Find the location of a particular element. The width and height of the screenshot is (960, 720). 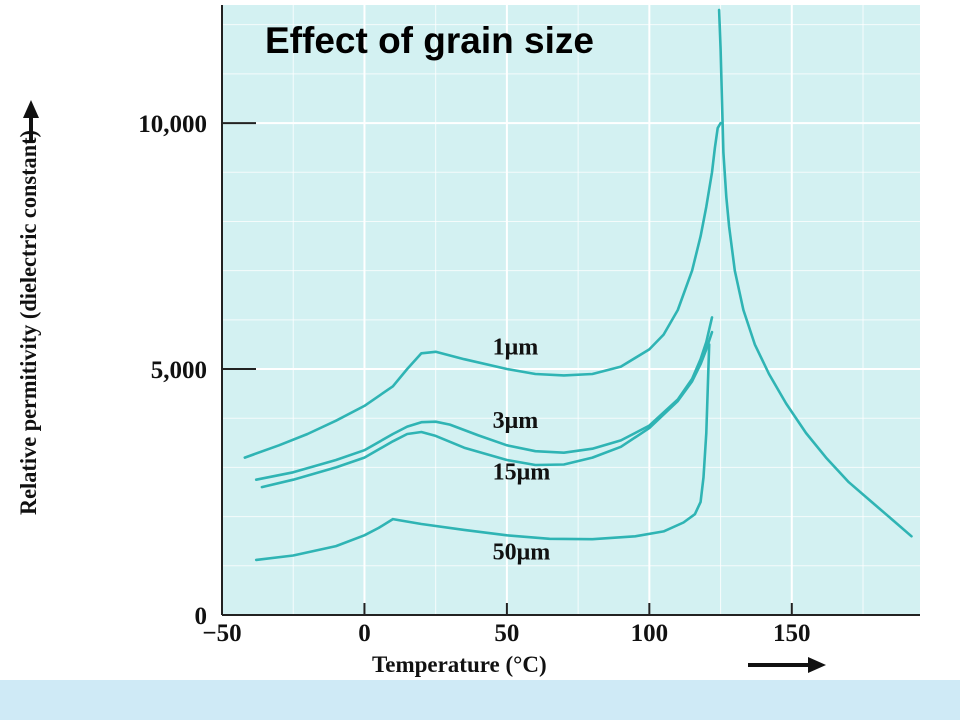

x-axis-arrow-icon is located at coordinates (787, 665).